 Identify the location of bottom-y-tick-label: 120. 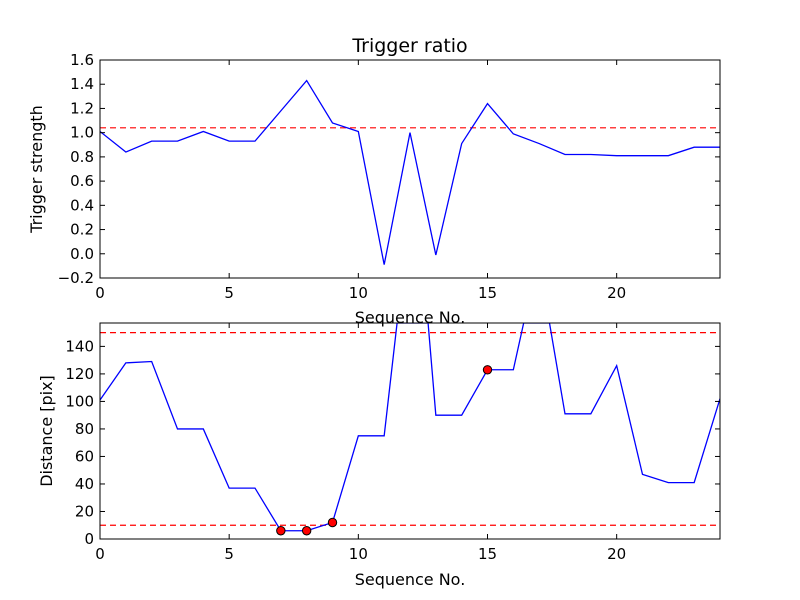
(79, 374).